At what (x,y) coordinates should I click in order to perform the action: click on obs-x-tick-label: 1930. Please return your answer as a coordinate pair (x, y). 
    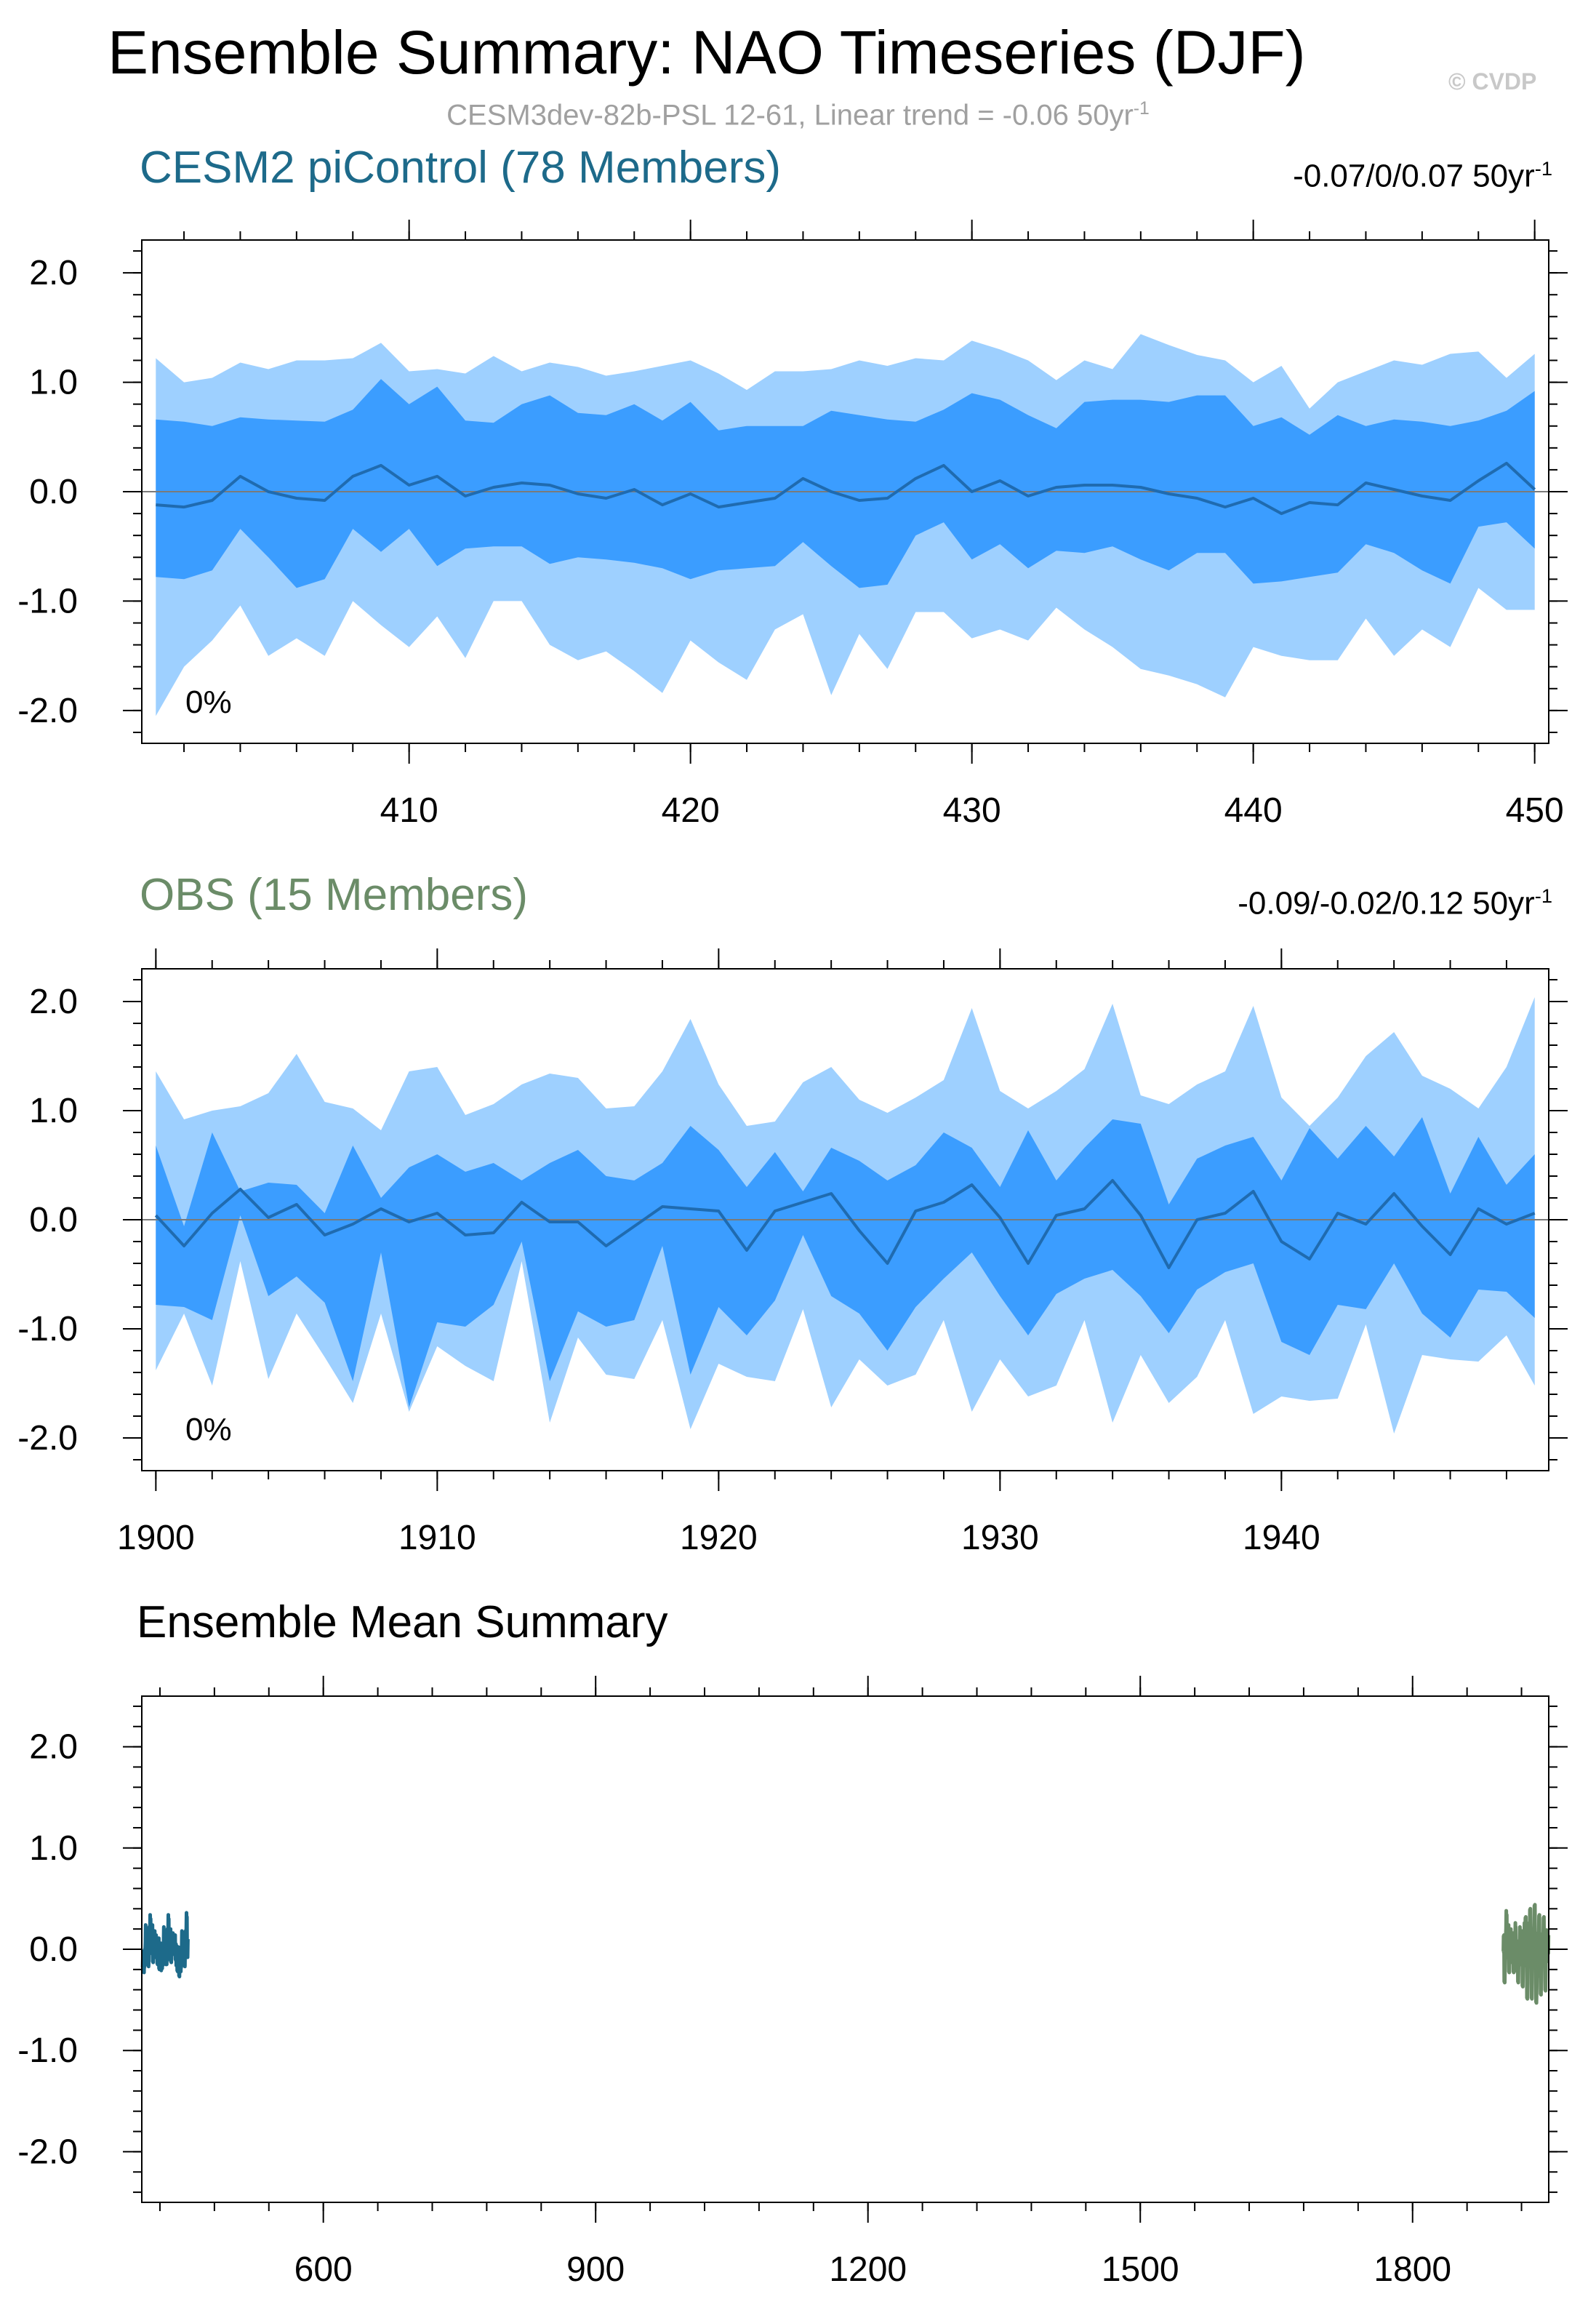
    Looking at the image, I should click on (1000, 1538).